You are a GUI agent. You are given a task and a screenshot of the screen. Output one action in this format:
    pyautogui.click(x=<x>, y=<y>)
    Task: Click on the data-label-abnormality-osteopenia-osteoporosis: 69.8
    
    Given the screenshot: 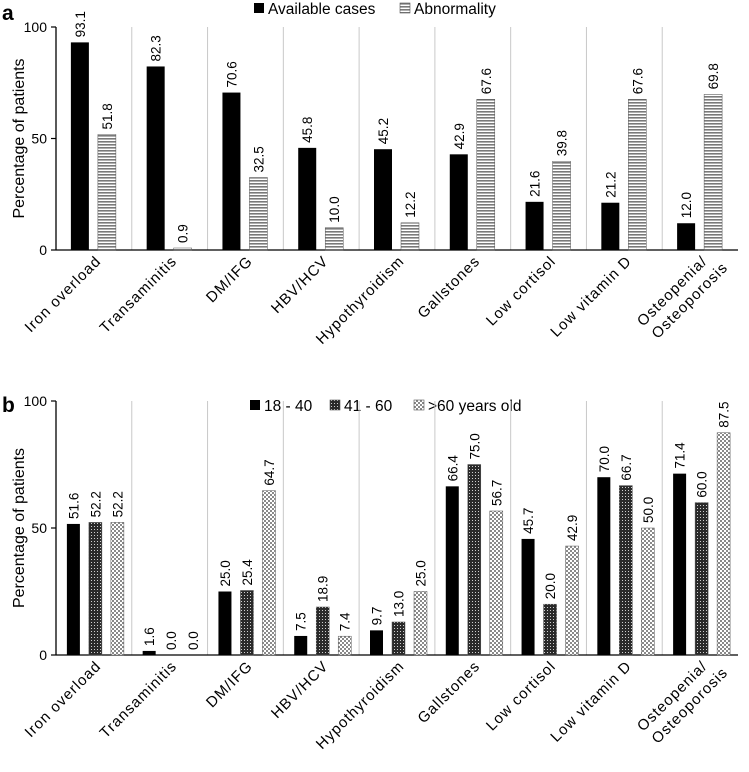 What is the action you would take?
    pyautogui.click(x=713, y=76)
    